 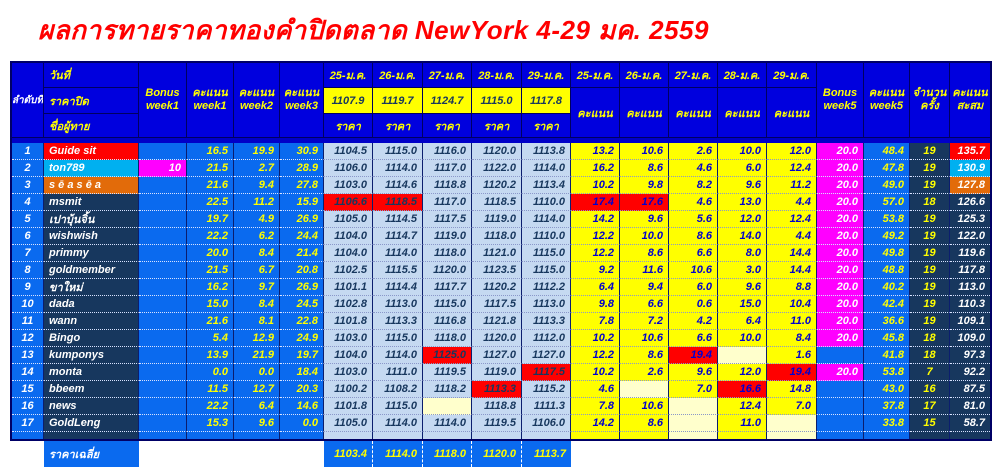 What do you see at coordinates (210, 338) in the screenshot?
I see `cell-week1-score: 5.4` at bounding box center [210, 338].